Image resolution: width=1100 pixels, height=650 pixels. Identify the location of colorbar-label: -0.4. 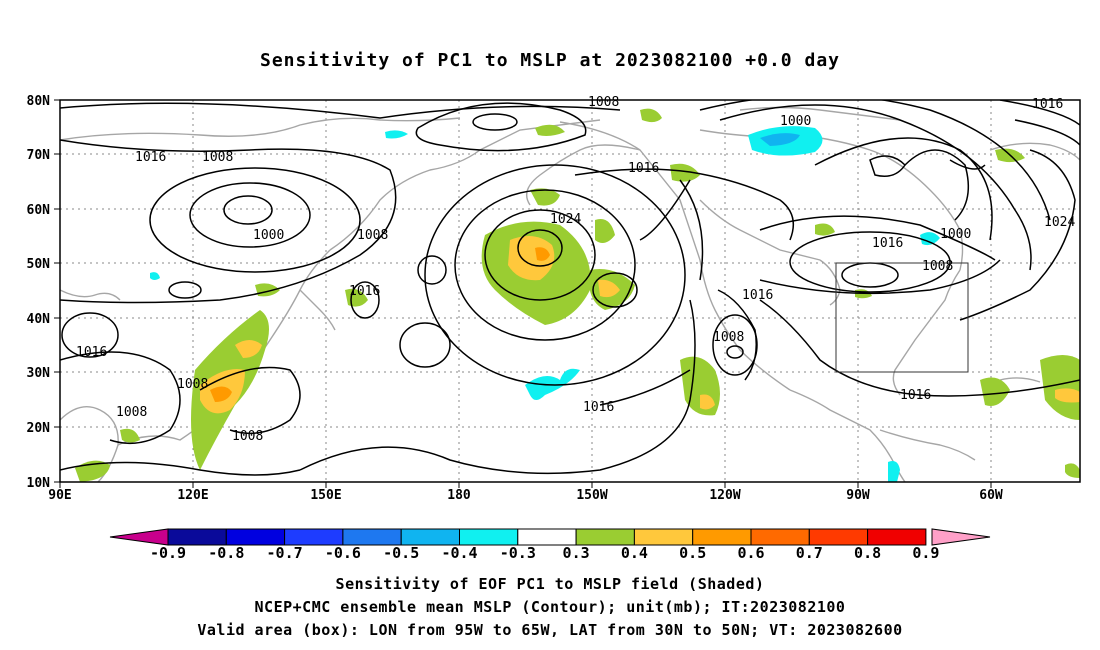
(459, 553).